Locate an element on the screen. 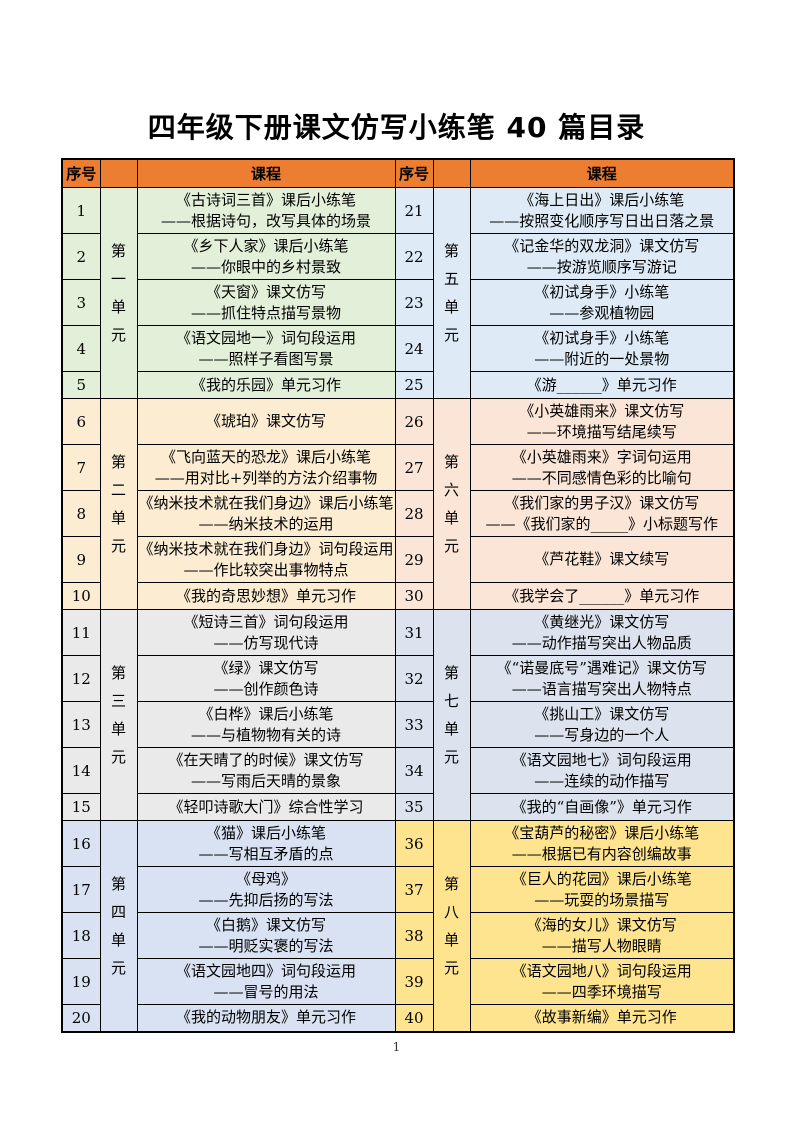 The image size is (793, 1122). course-line: 《小英雄雨来》字词句运用 is located at coordinates (601, 456).